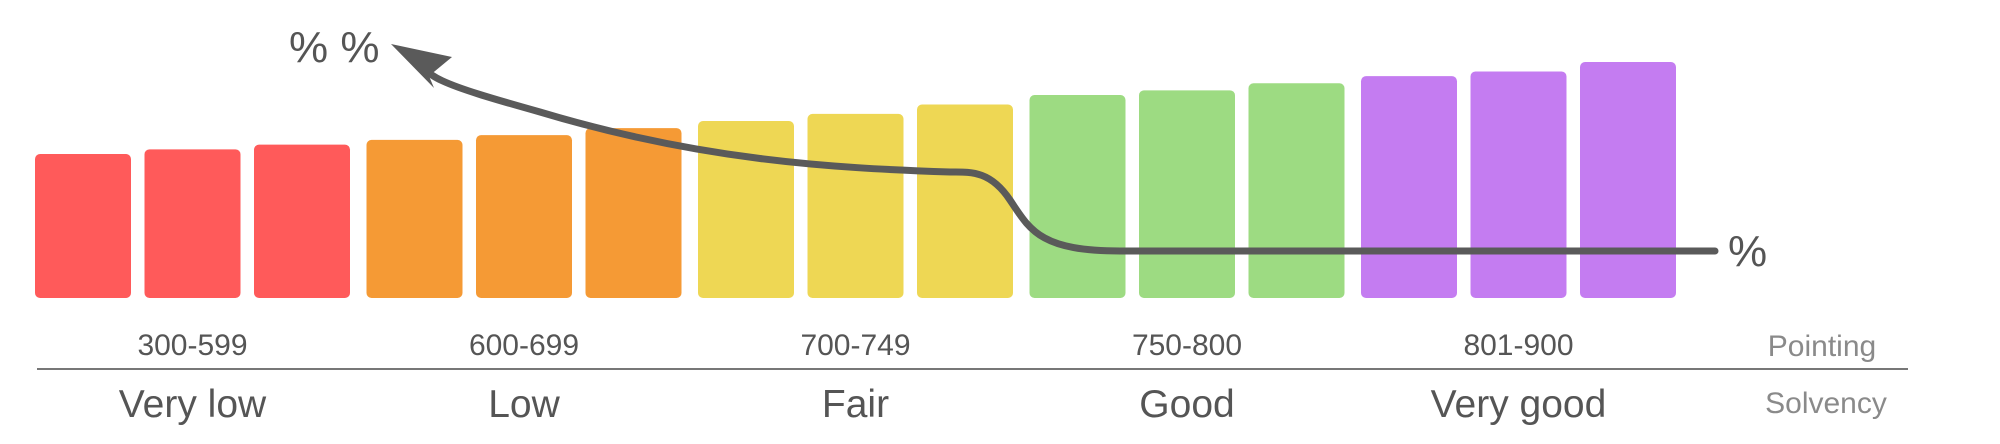 The image size is (2000, 444). What do you see at coordinates (1519, 404) in the screenshot?
I see `rating-label-5: Very good` at bounding box center [1519, 404].